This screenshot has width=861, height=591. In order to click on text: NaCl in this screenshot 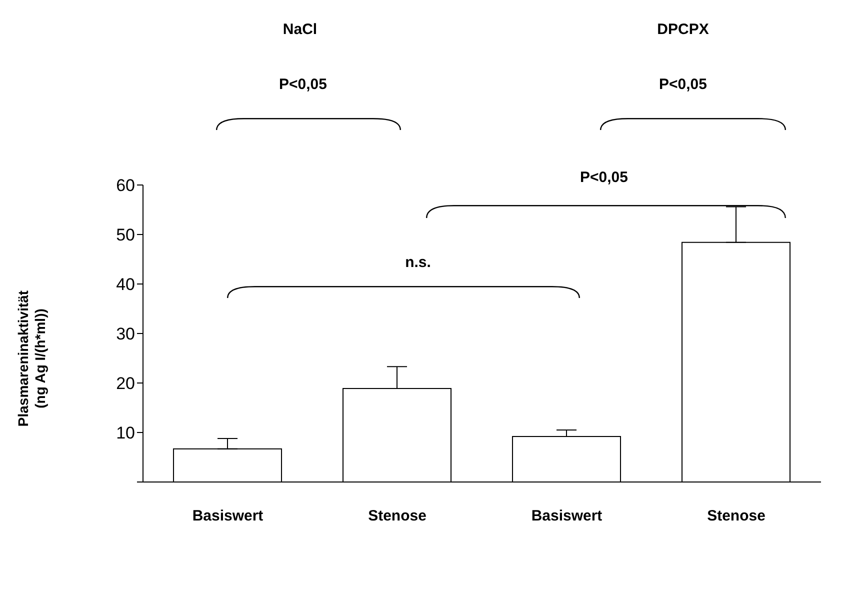, I will do `click(300, 29)`.